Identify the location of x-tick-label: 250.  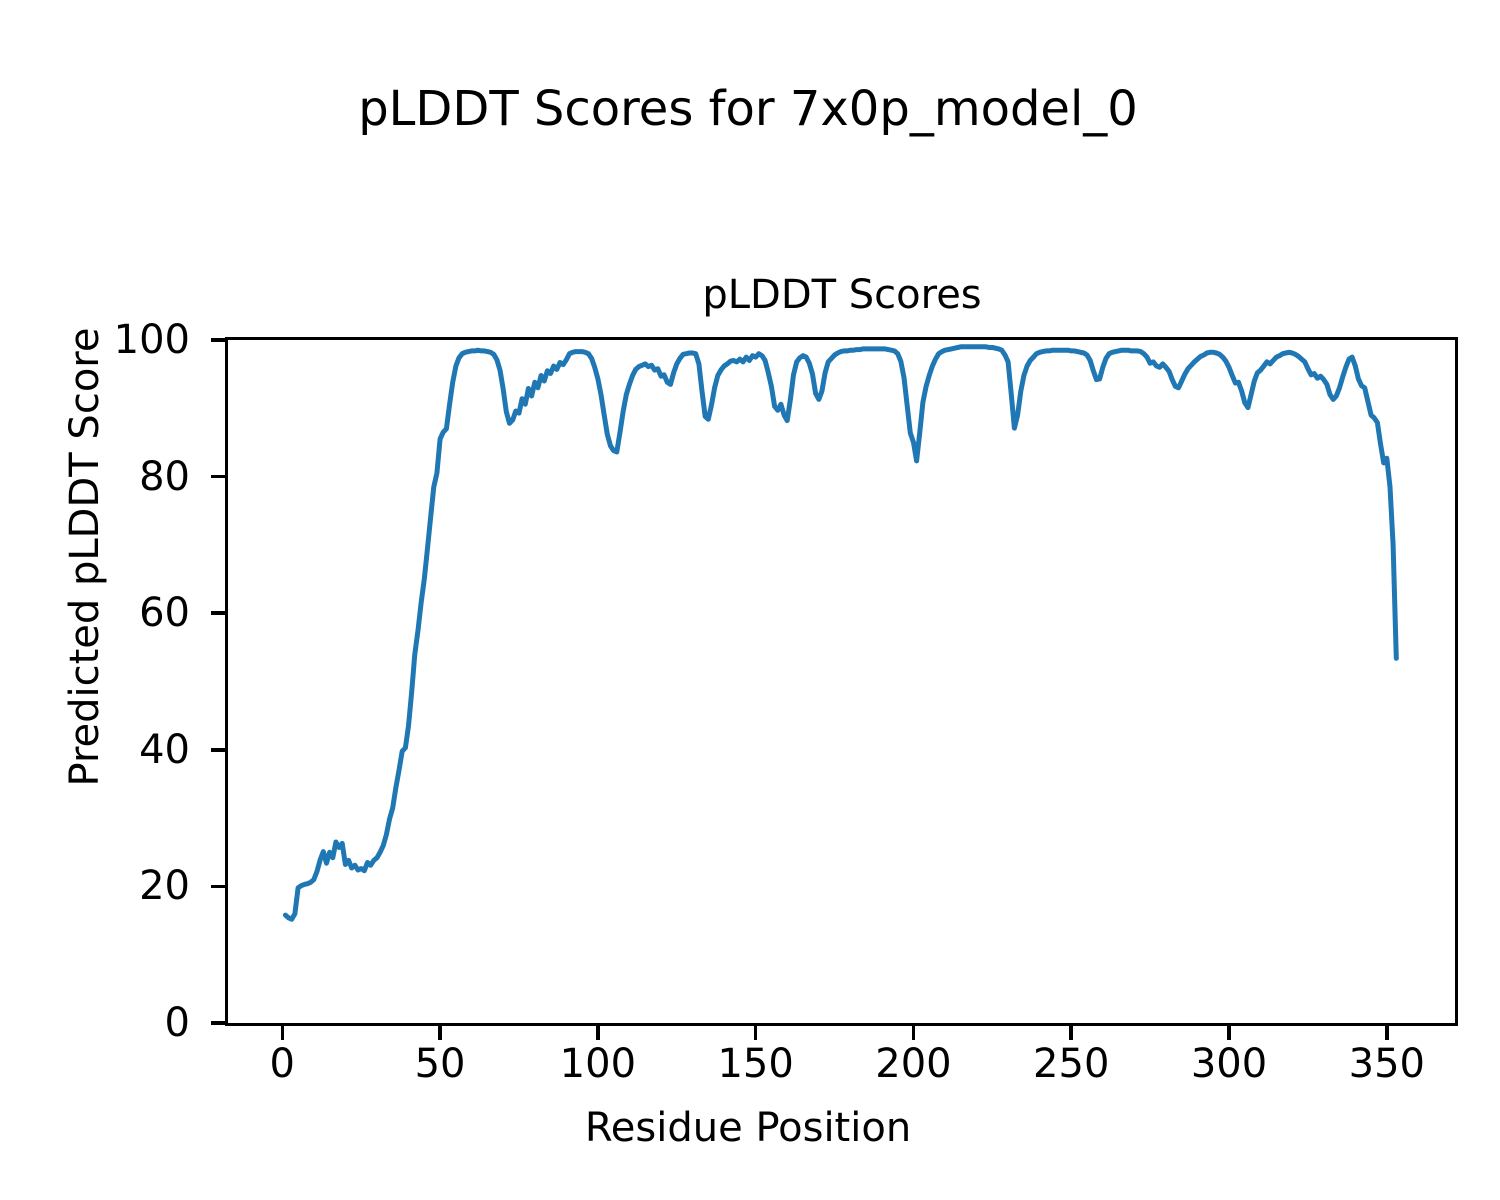
(1071, 1064).